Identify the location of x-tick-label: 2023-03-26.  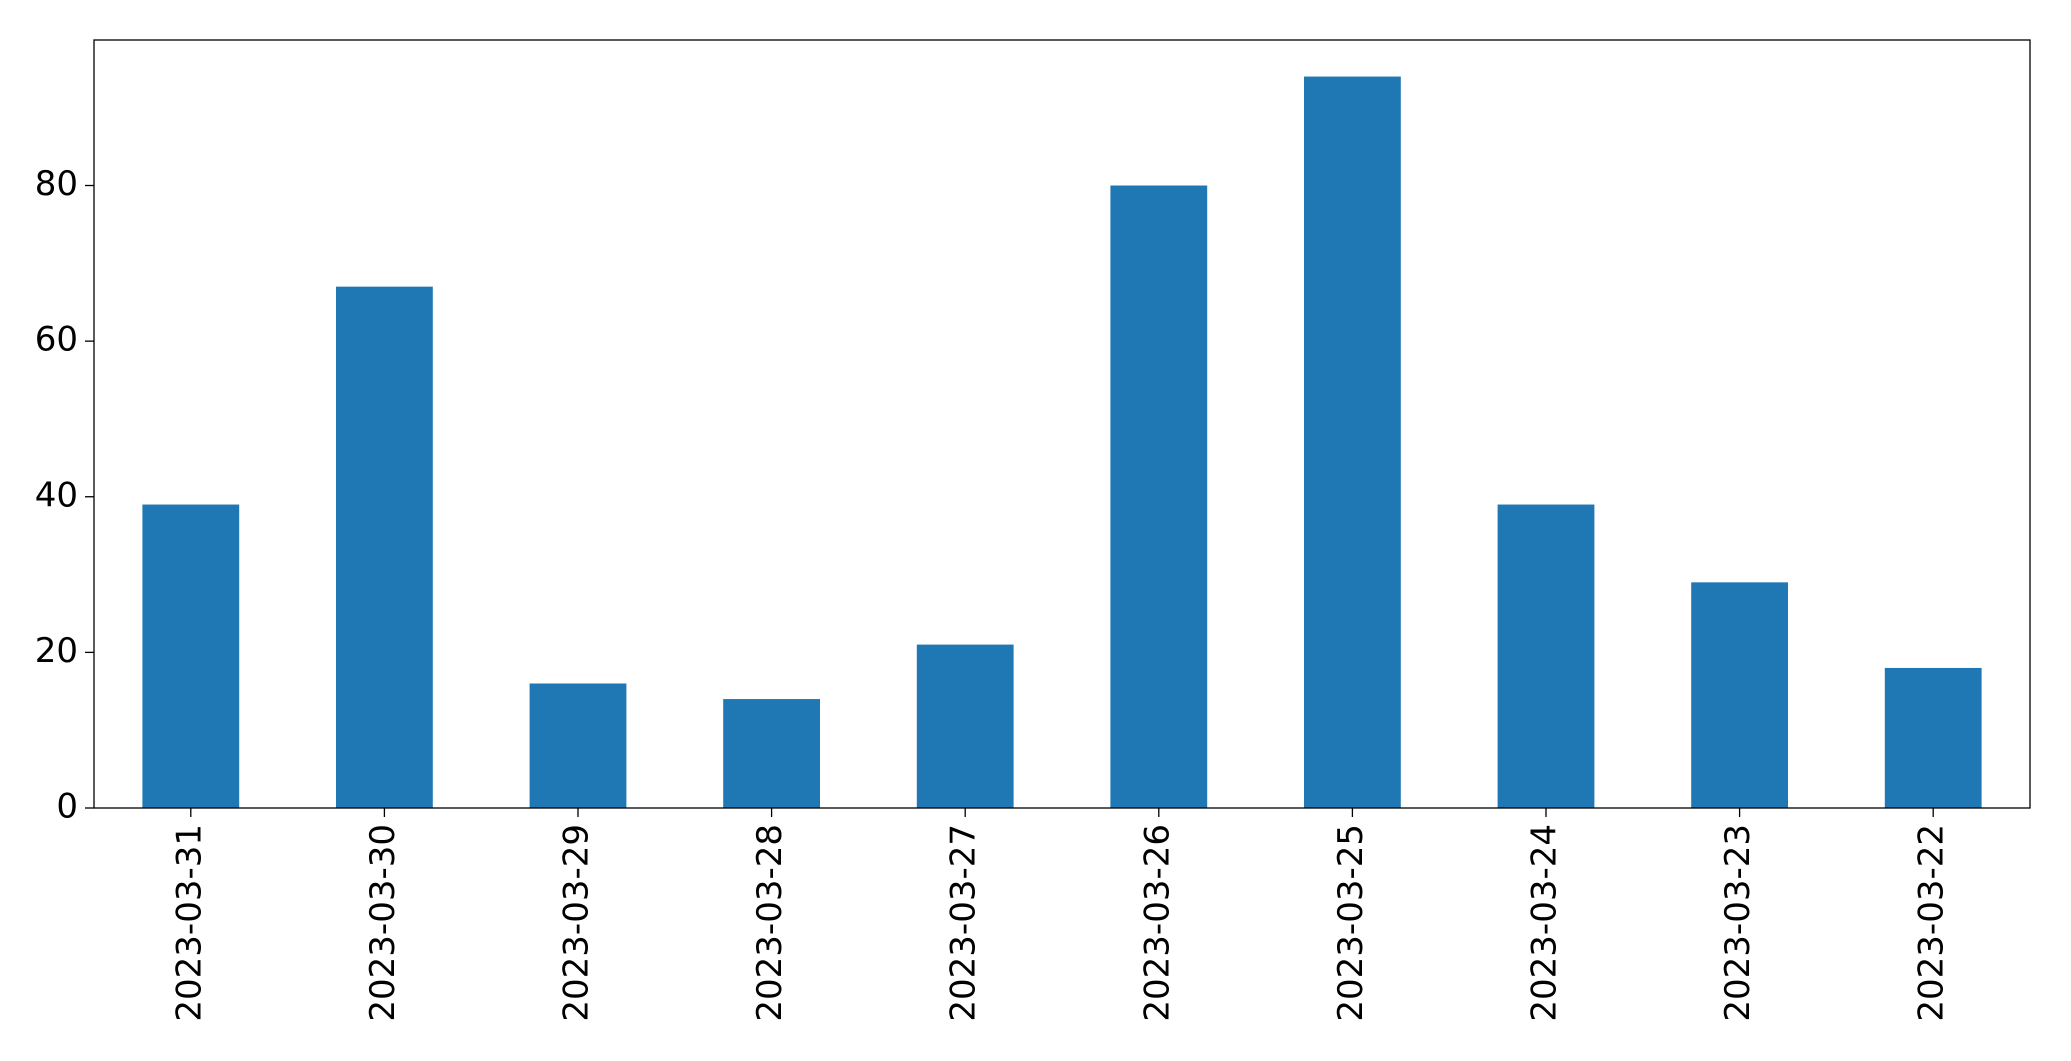
(1157, 923).